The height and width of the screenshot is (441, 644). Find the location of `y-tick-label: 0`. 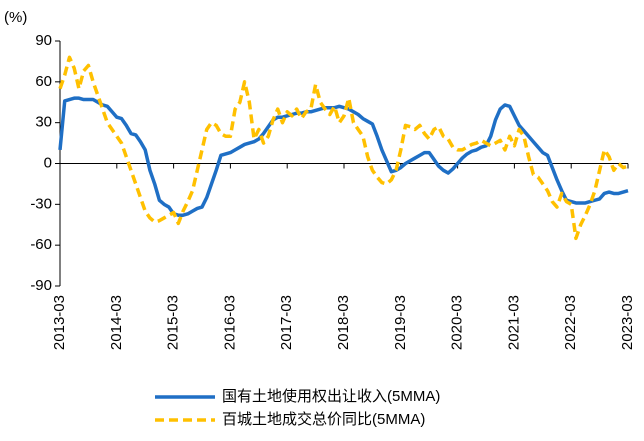

y-tick-label: 0 is located at coordinates (48, 162).